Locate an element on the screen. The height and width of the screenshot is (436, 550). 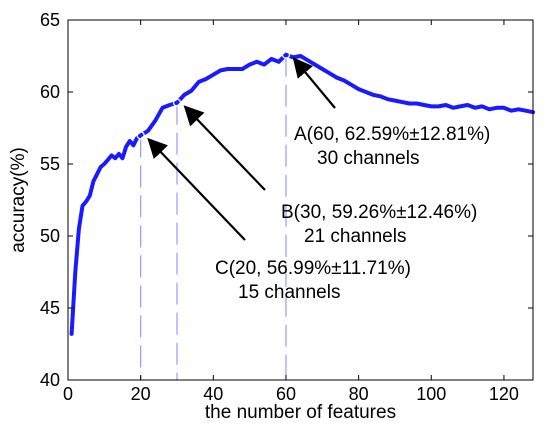
annotation-label-2: C(20, 56.99%±11.71%) is located at coordinates (313, 268).